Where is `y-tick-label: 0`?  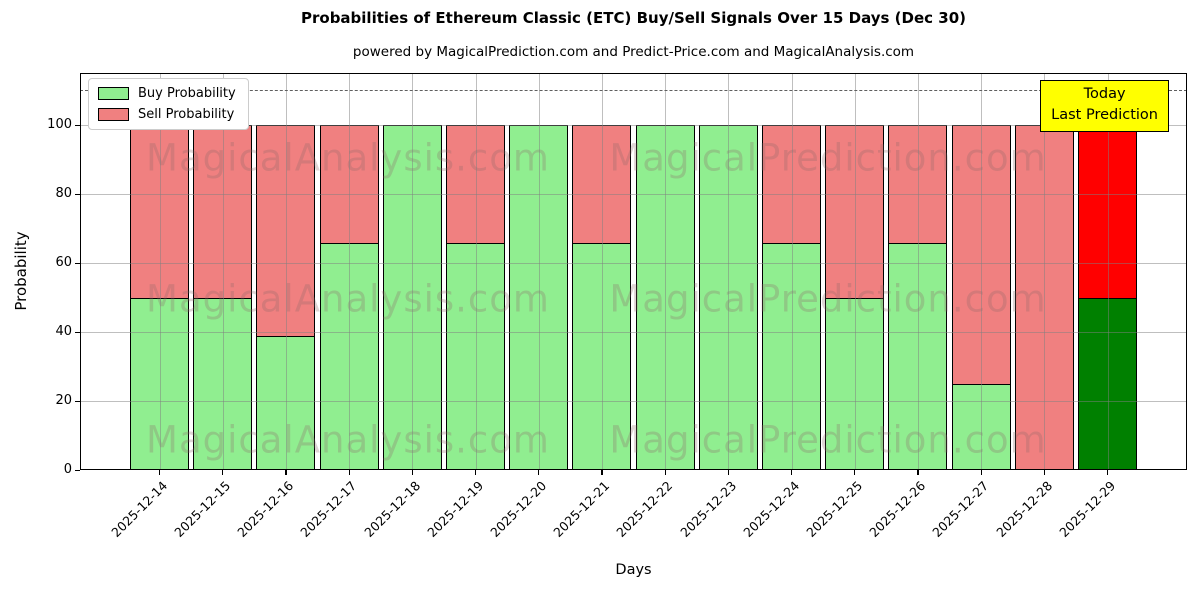
y-tick-label: 0 is located at coordinates (67, 469).